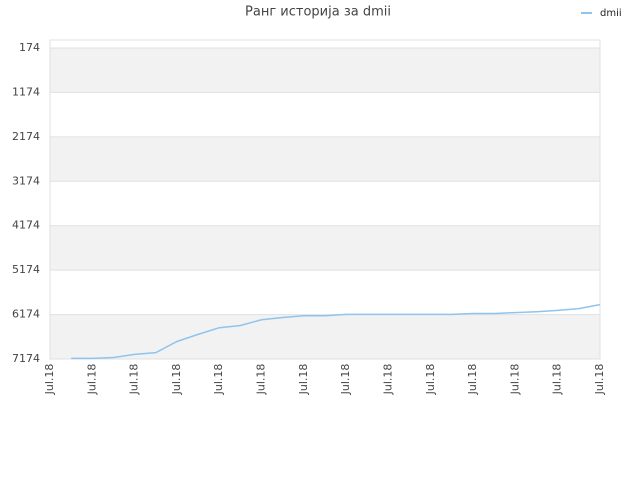  Describe the element at coordinates (26, 269) in the screenshot. I see `y-tick-label: 5174` at that location.